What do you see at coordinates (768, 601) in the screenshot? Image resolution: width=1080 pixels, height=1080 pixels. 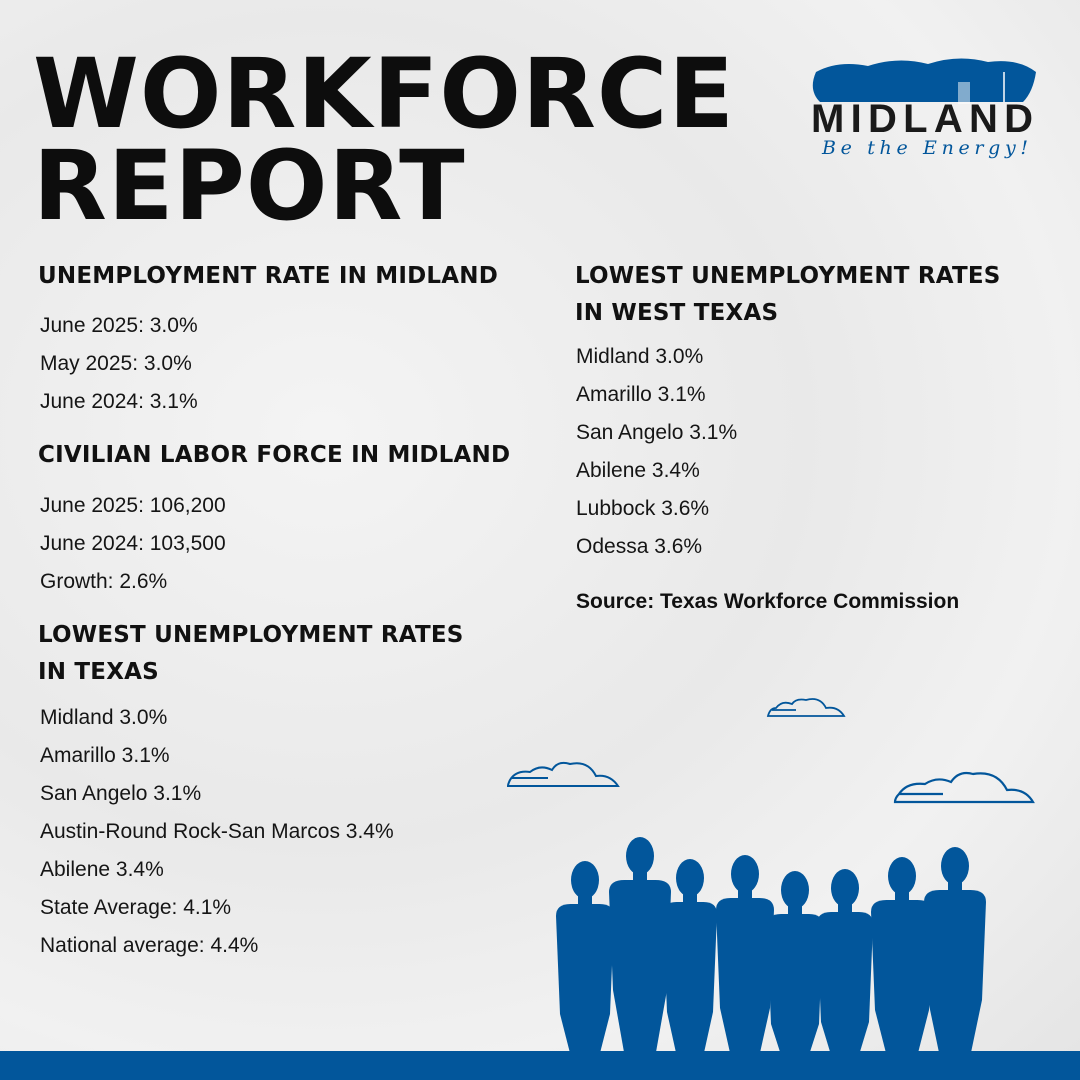 I see `source-note: Source: Texas Workforce Commission` at bounding box center [768, 601].